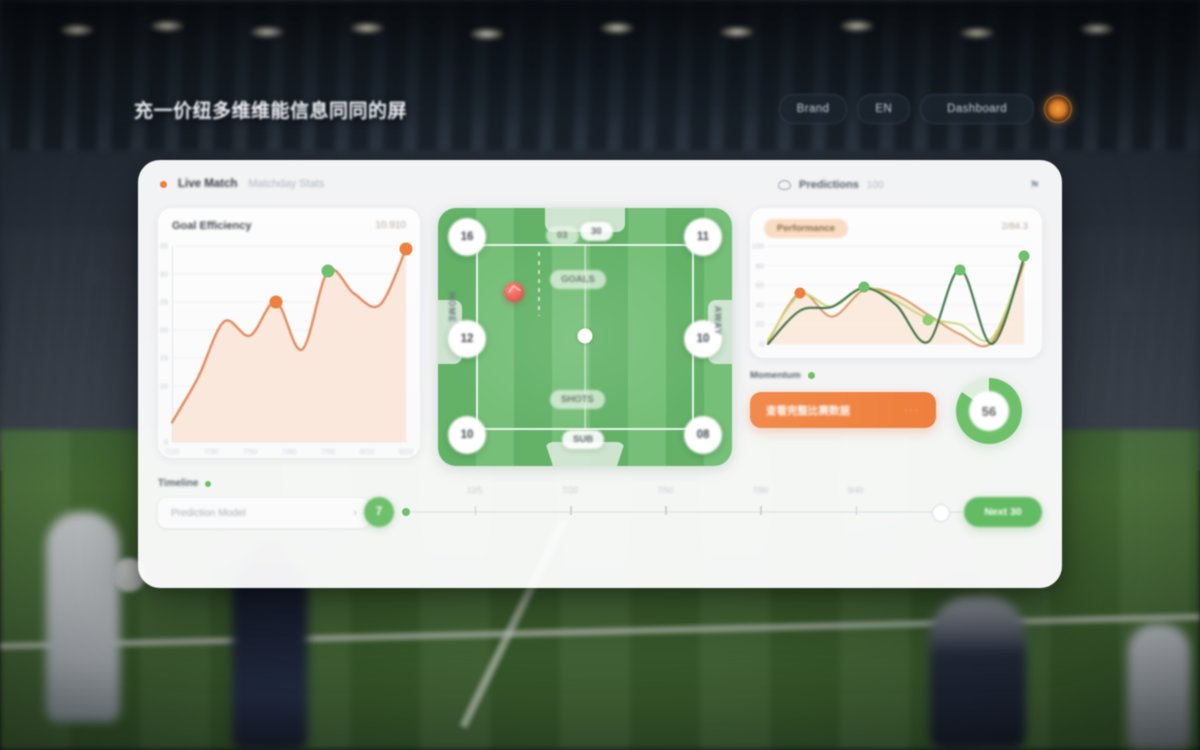 This screenshot has height=750, width=1200. What do you see at coordinates (467, 339) in the screenshot?
I see `pitch-player-12: 12` at bounding box center [467, 339].